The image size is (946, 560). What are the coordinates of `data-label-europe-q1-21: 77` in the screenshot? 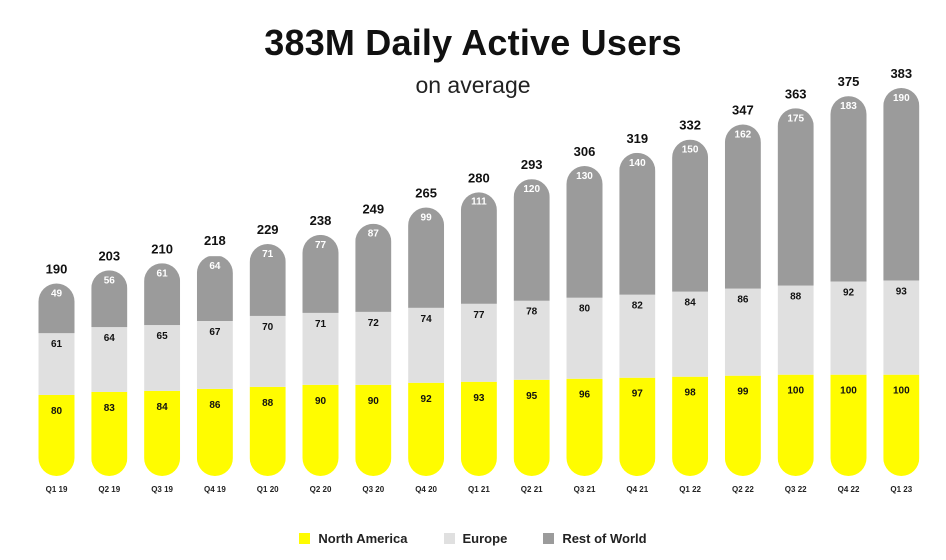 It's located at (479, 315).